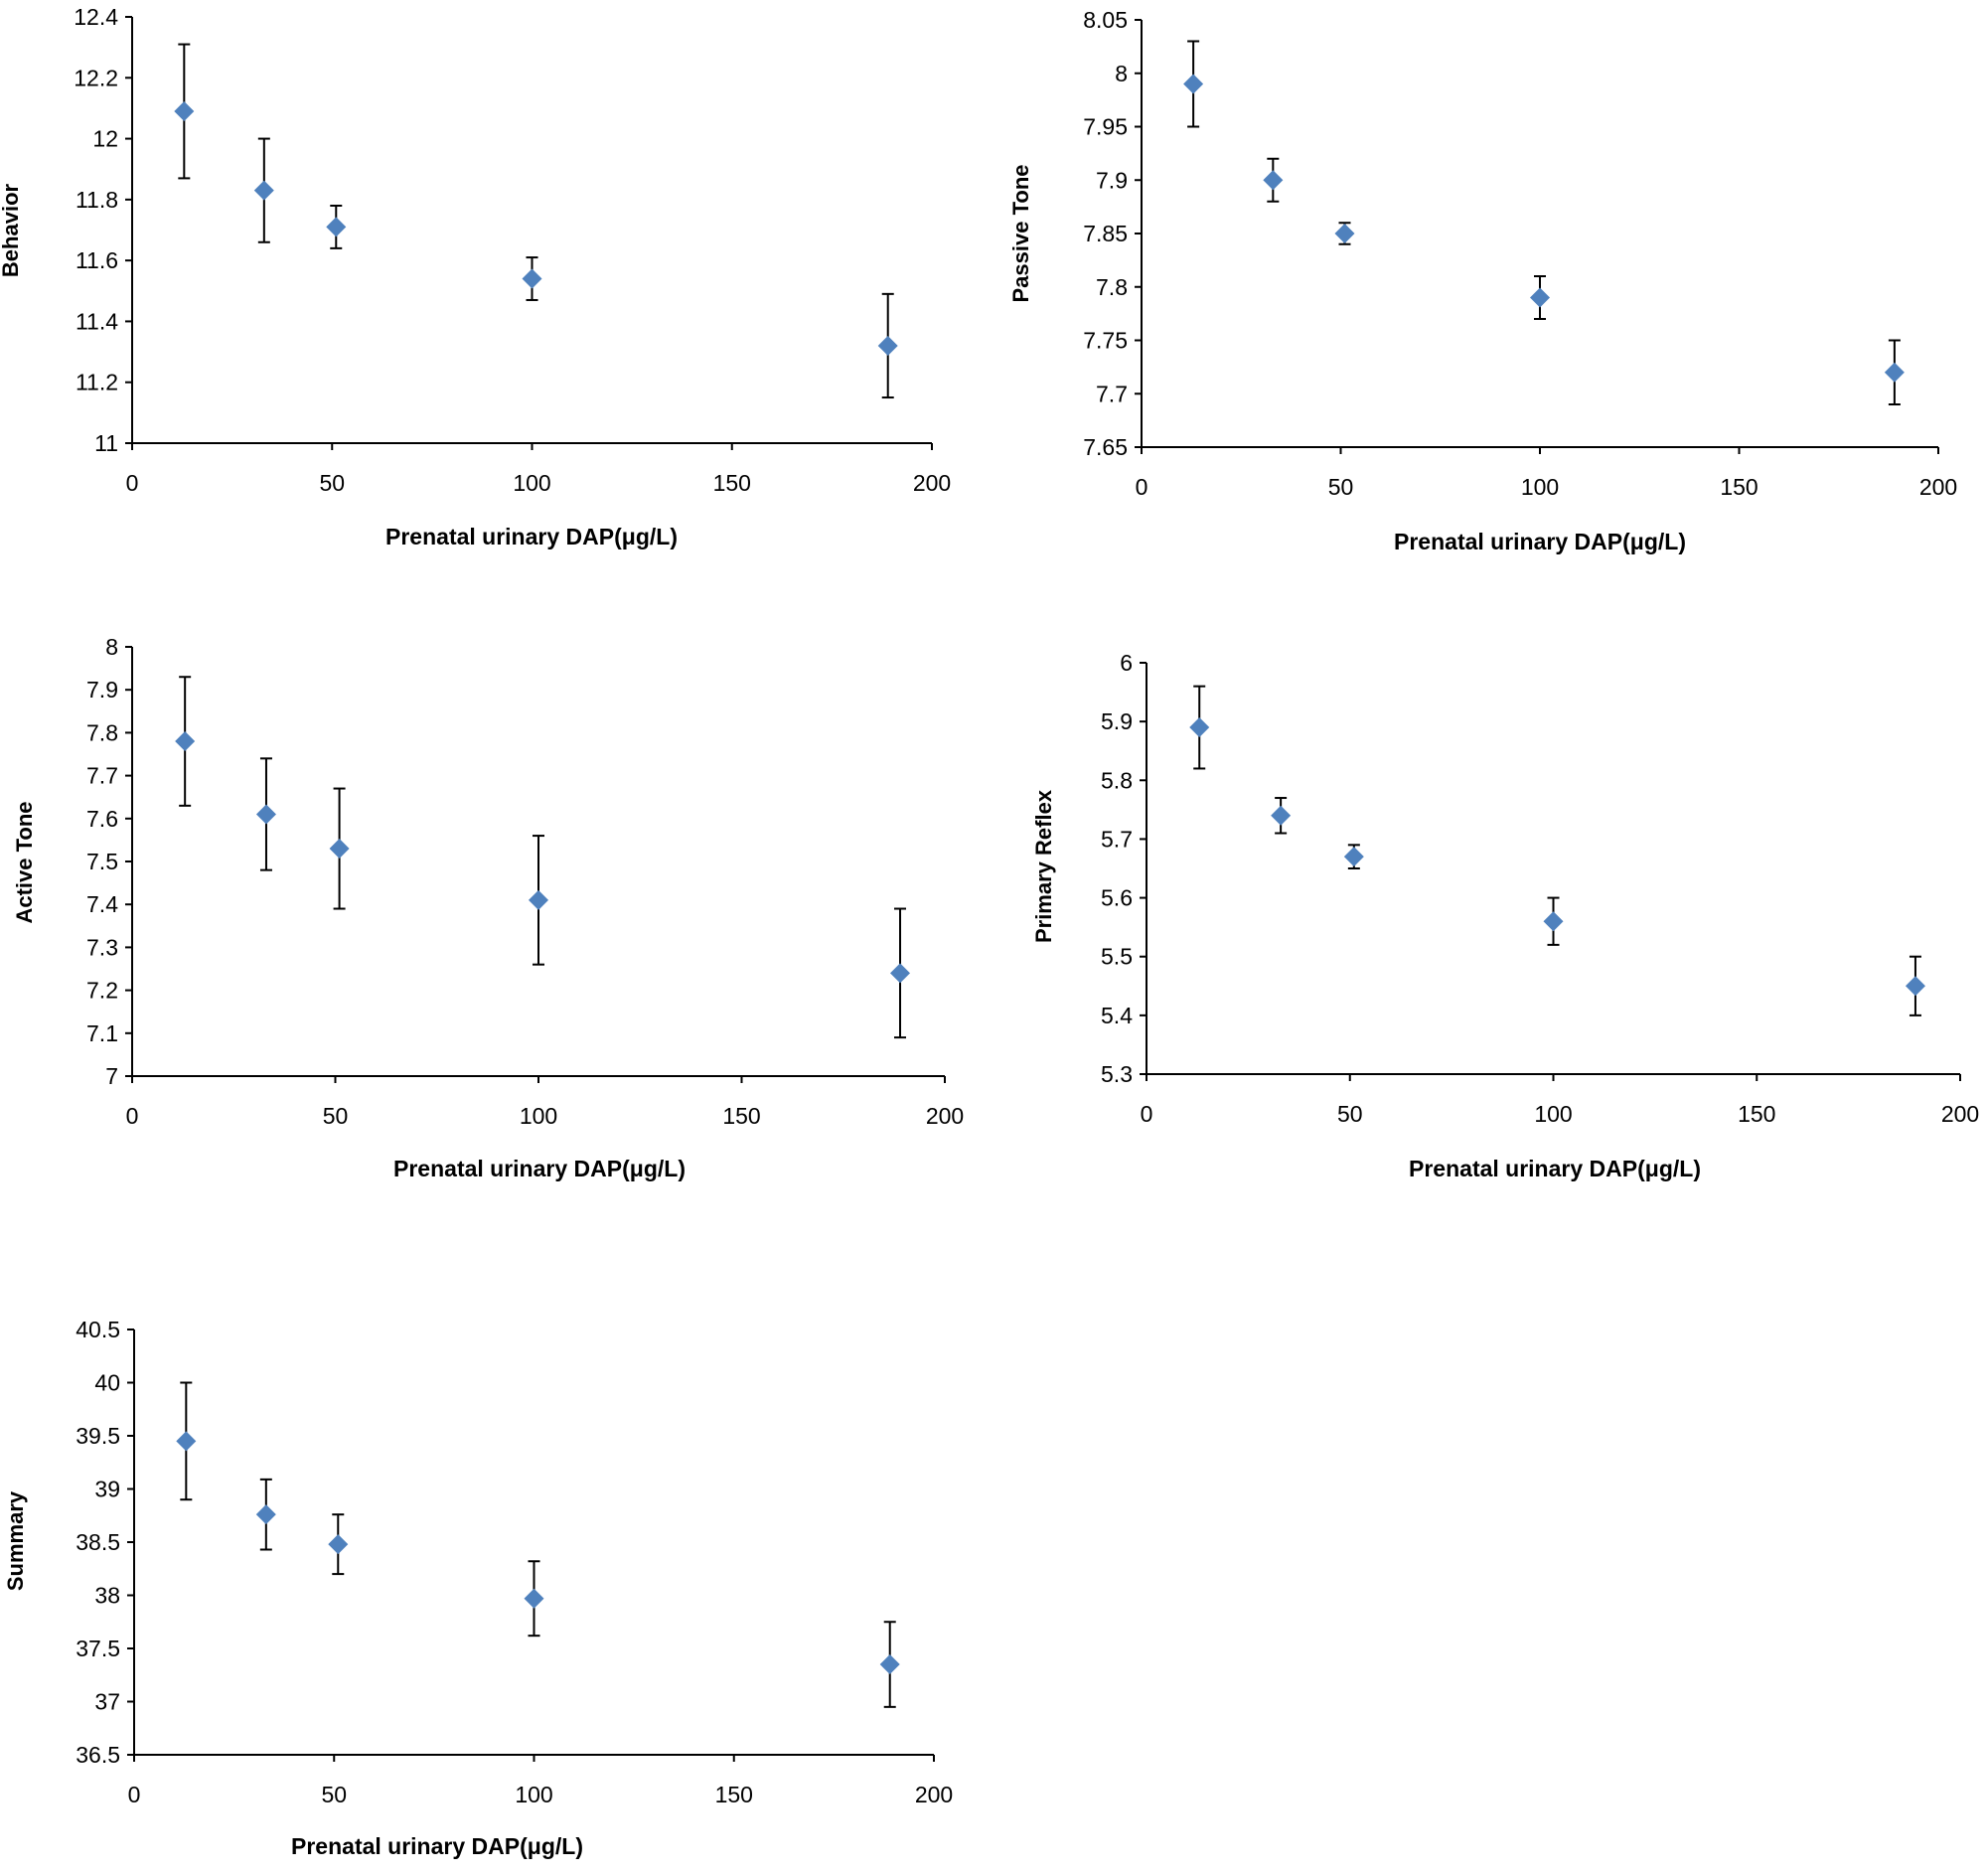  I want to click on y-tick-label: 7.6, so click(102, 819).